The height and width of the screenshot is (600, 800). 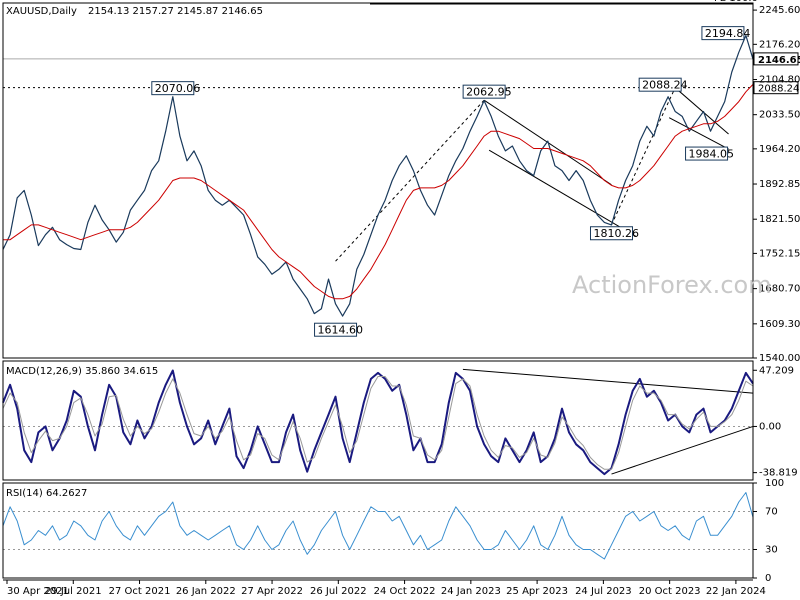 I want to click on current-price-label: 2146.65, so click(x=779, y=60).